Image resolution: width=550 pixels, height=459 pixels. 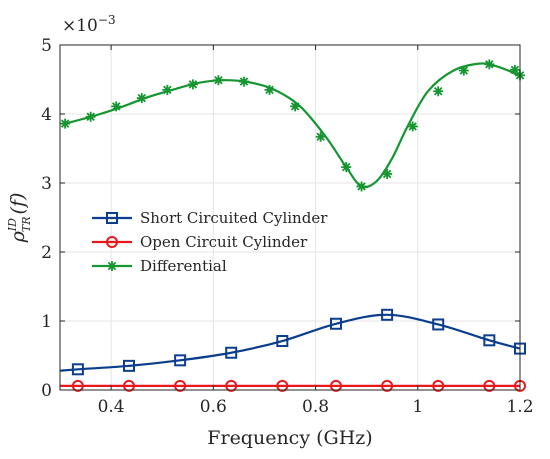 What do you see at coordinates (80, 26) in the screenshot?
I see `y-exponent-base: ×10` at bounding box center [80, 26].